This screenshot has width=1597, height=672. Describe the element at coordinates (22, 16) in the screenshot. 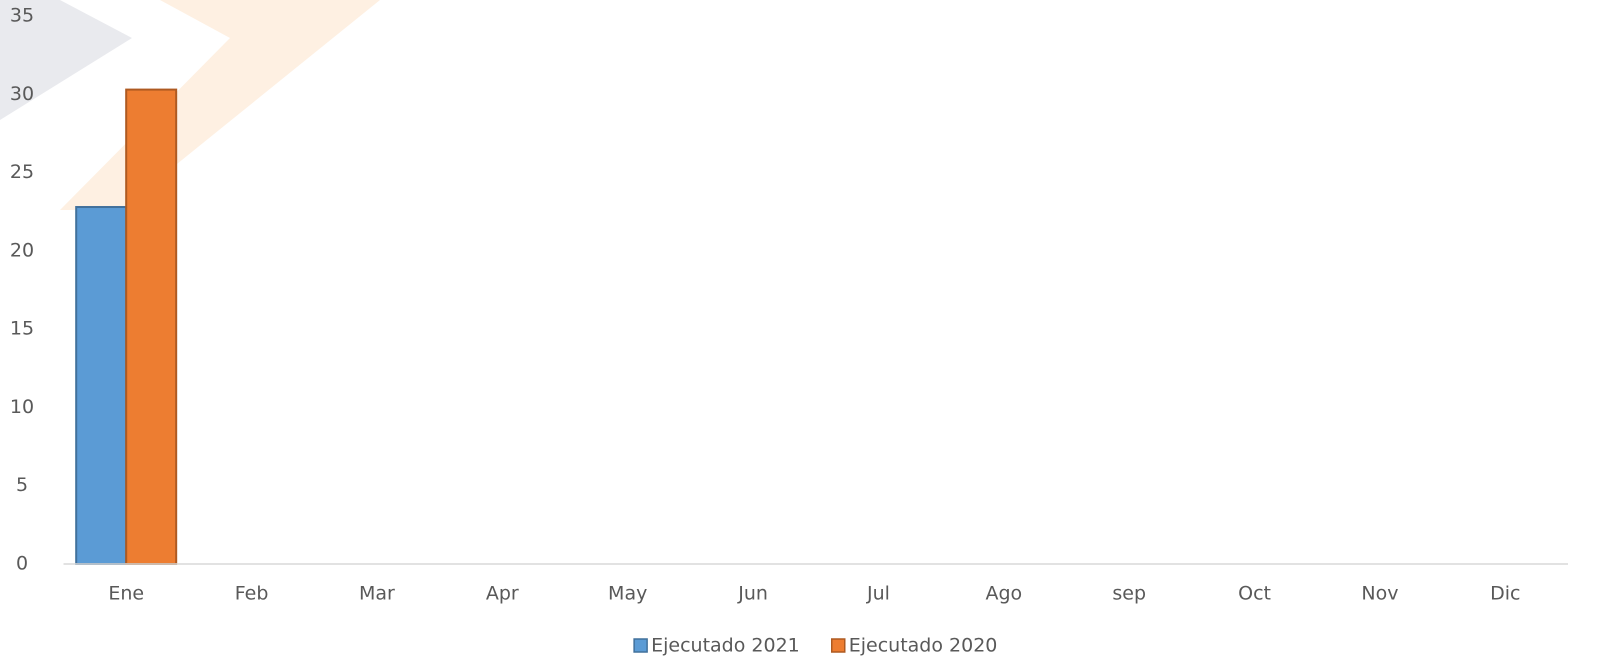

I see `y-tick-label: 35` at that location.